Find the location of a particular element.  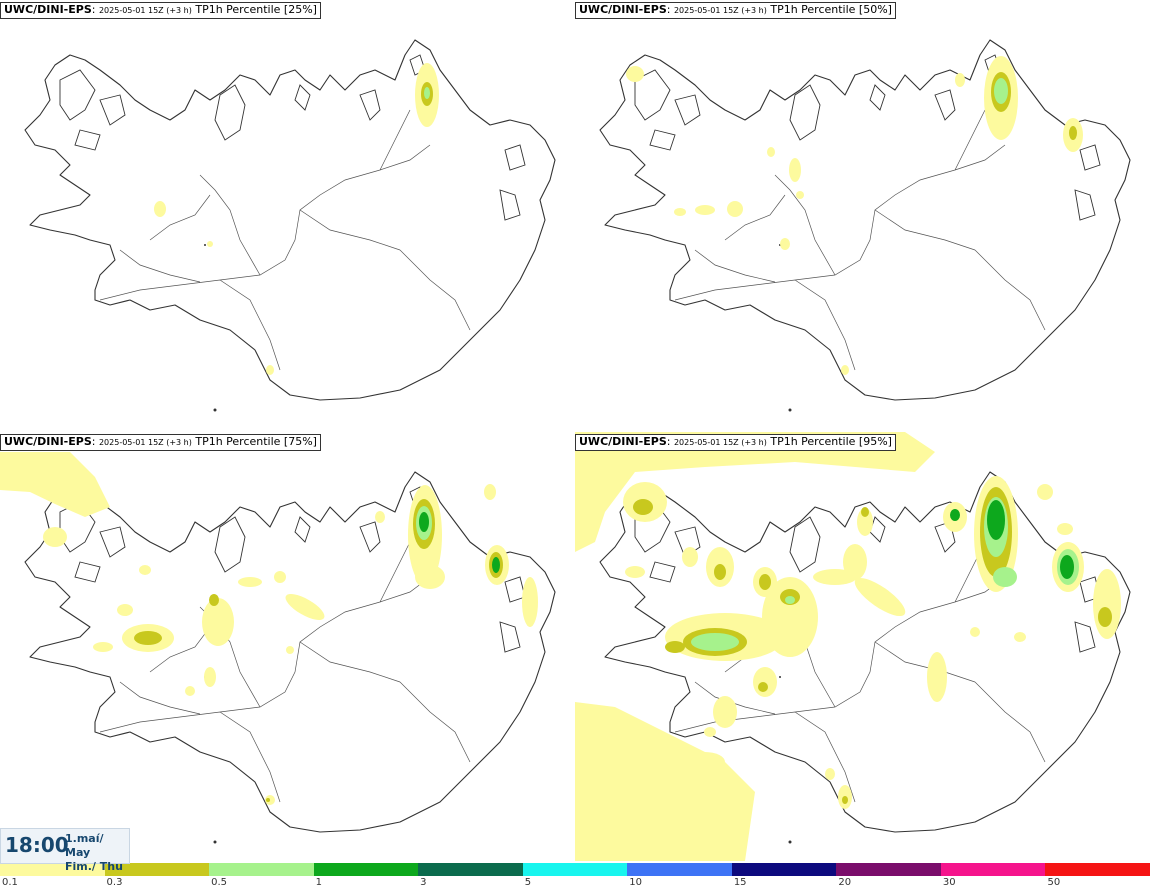

product-name: TP1h Percentile [25%] is located at coordinates (256, 9).